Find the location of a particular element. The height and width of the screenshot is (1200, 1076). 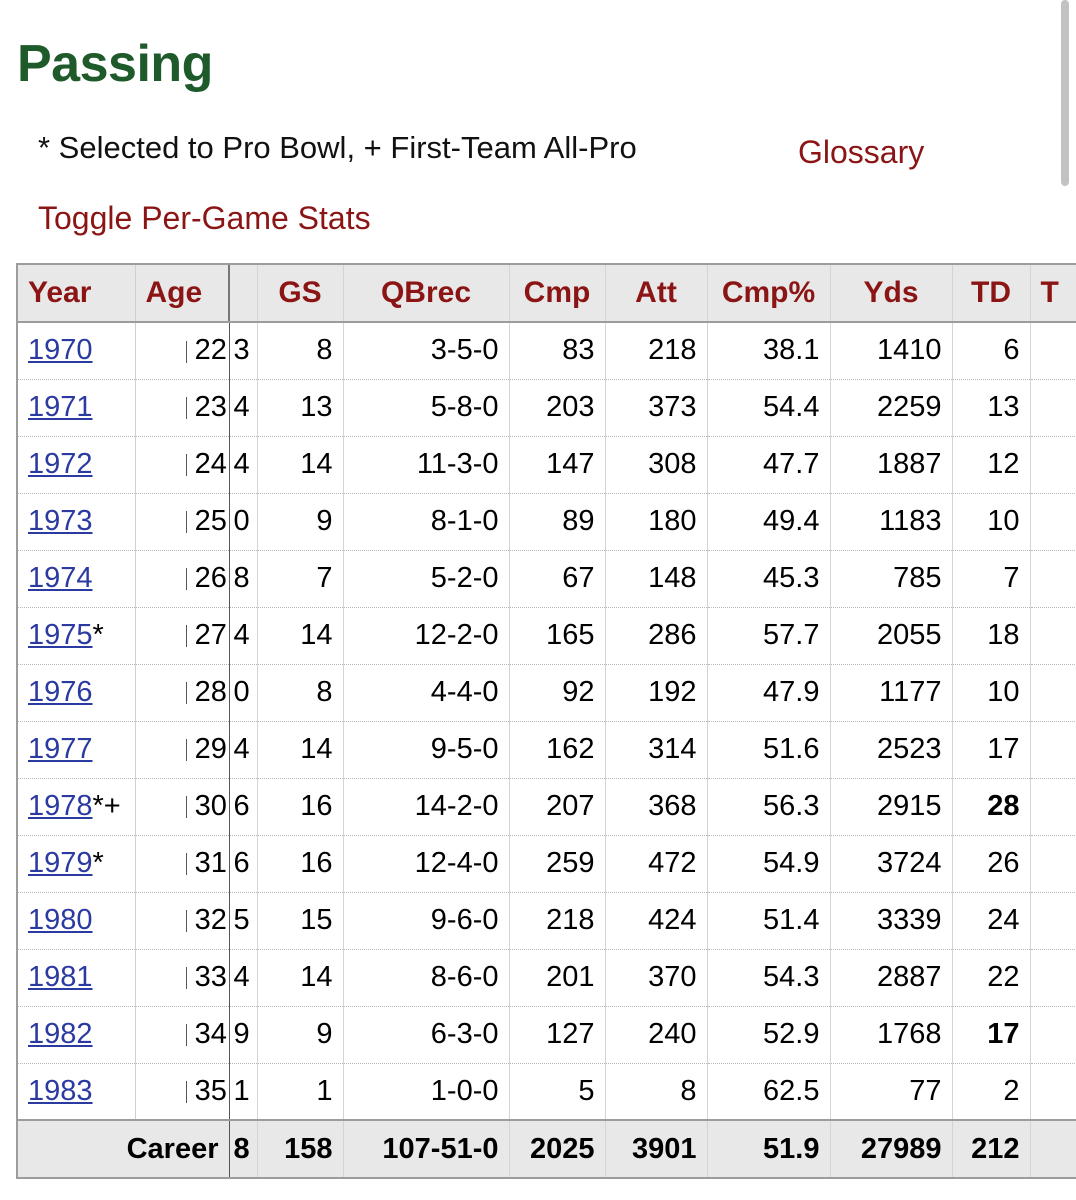

year-link: 1978 is located at coordinates (60, 806).